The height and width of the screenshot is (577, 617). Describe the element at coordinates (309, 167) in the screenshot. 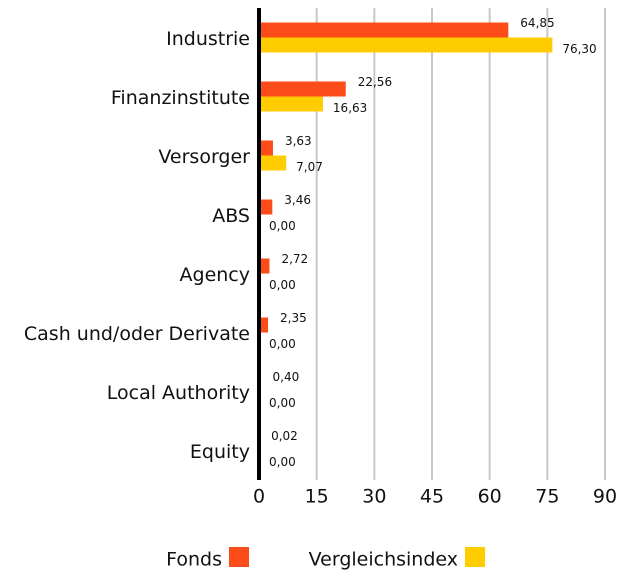

I see `value-label: 7,07` at that location.